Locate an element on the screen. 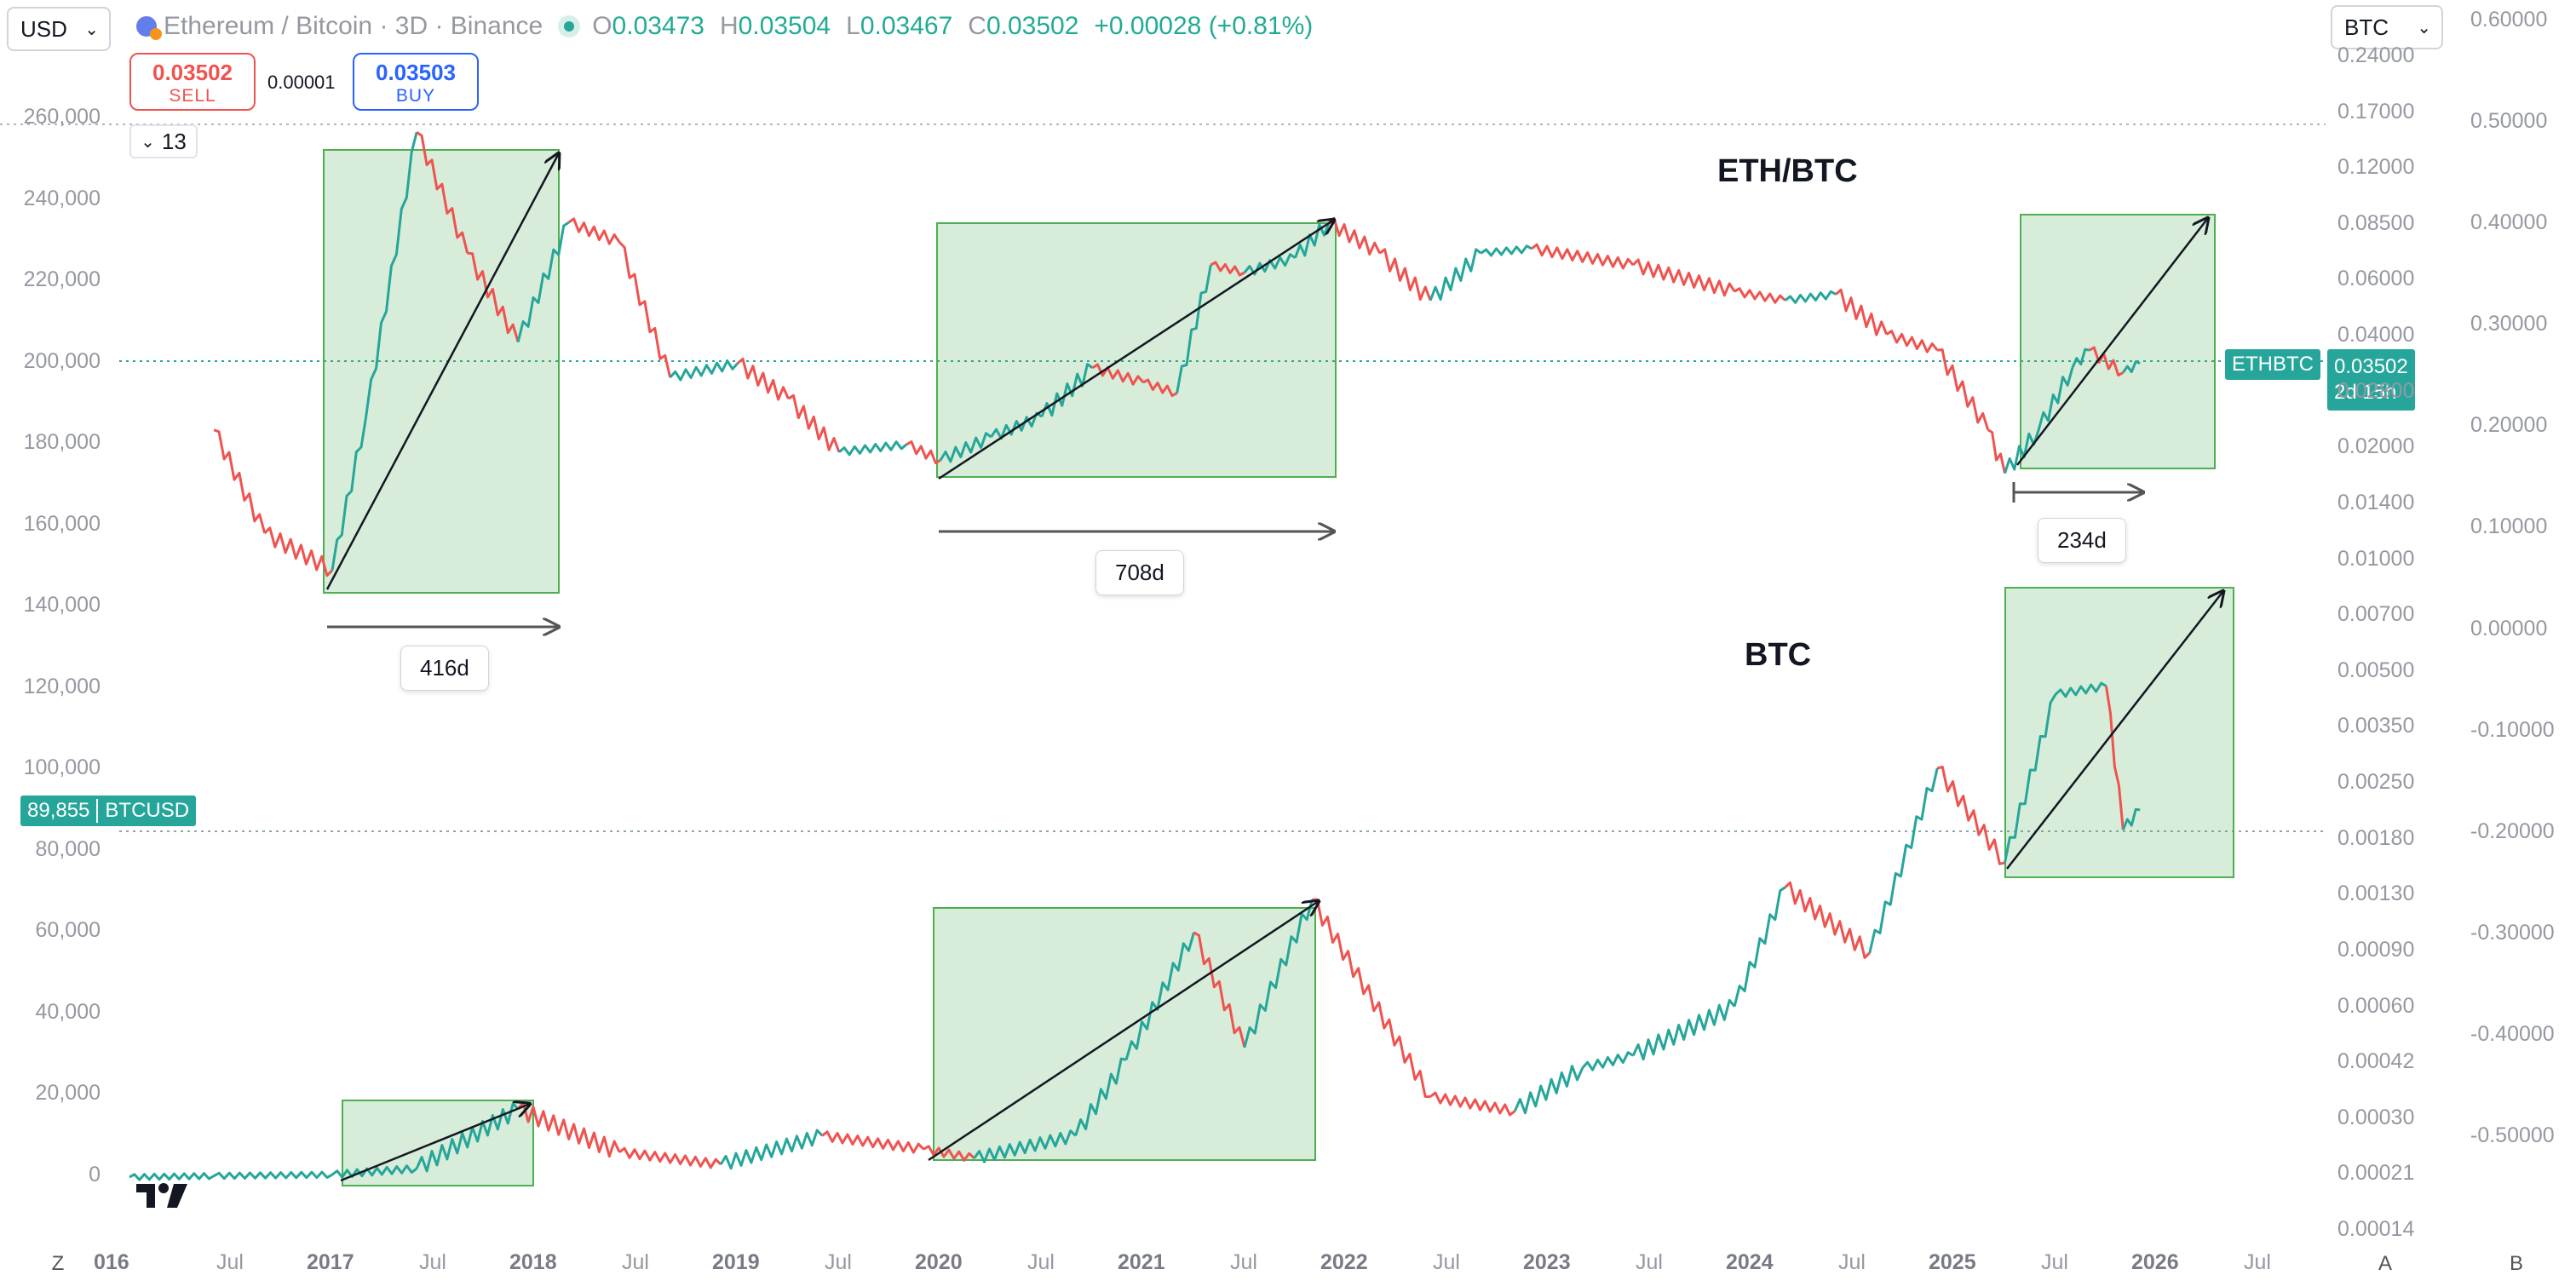 Image resolution: width=2576 pixels, height=1281 pixels. currency-select-value: USD is located at coordinates (43, 28).